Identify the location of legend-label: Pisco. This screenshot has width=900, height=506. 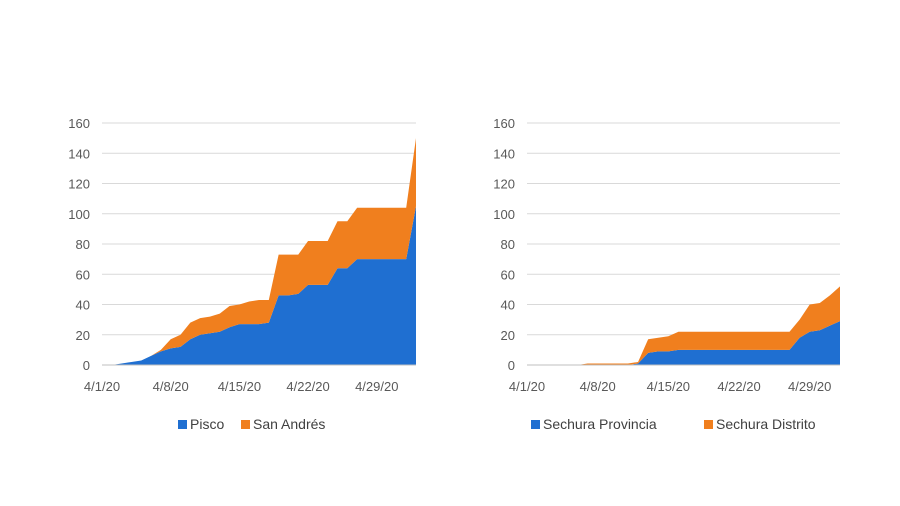
(207, 424).